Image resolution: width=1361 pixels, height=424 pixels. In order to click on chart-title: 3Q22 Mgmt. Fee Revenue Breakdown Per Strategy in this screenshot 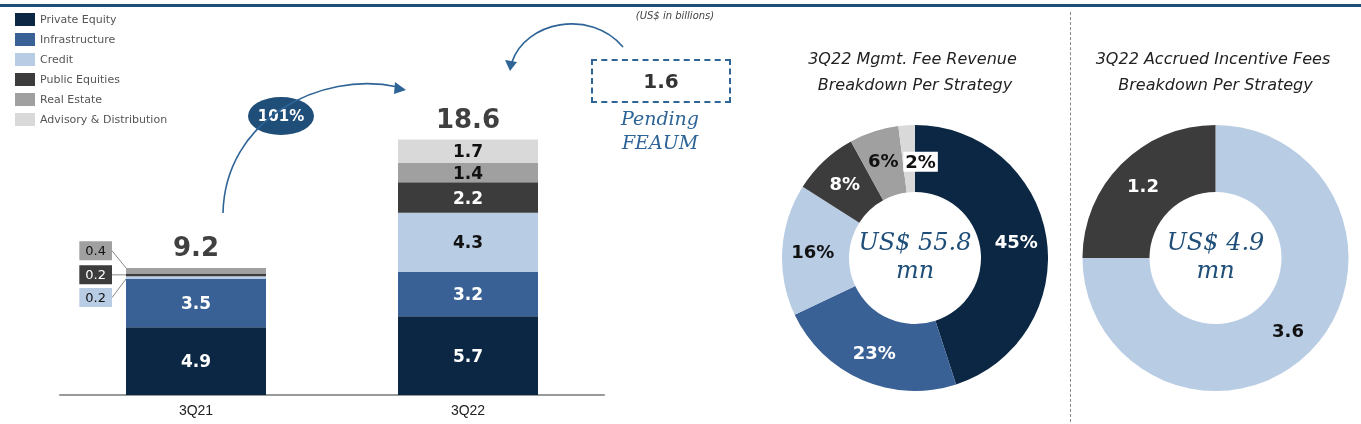, I will do `click(915, 71)`.